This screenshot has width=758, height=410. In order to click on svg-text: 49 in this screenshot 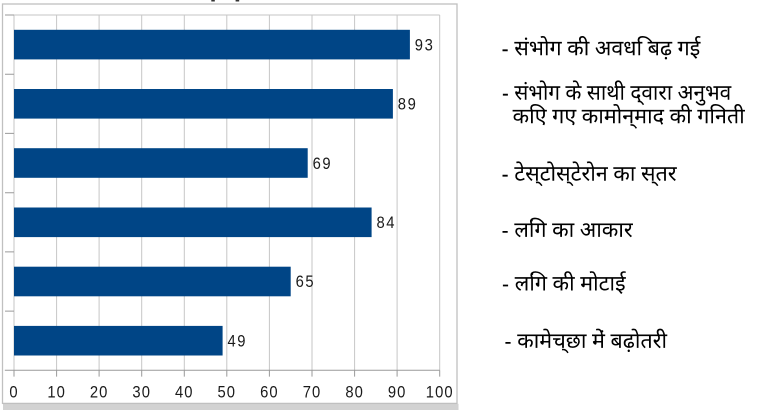, I will do `click(238, 342)`.